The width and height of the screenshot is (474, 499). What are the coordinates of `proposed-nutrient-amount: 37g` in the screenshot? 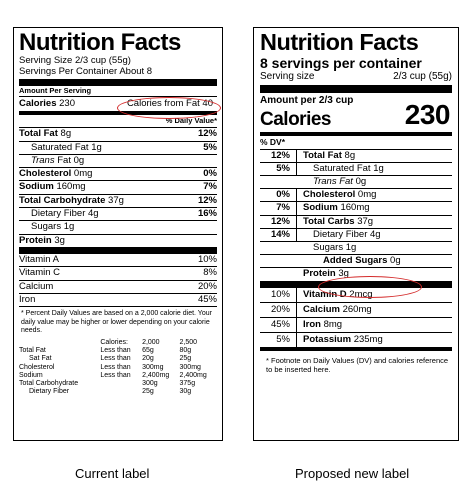 It's located at (365, 221).